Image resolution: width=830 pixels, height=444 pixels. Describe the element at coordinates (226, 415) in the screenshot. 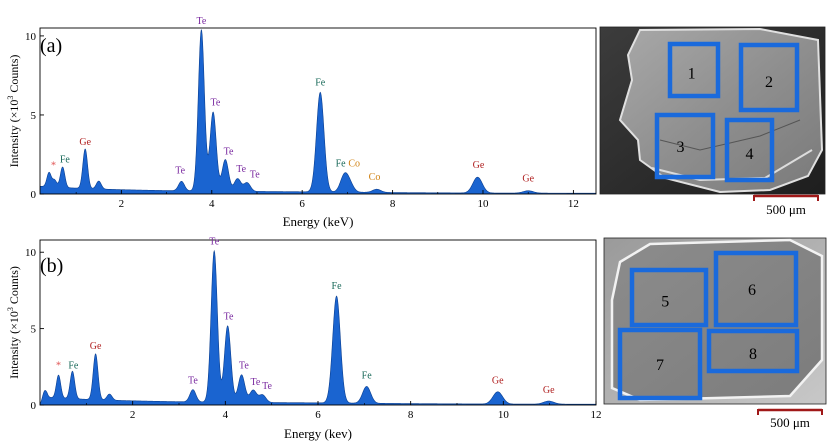

I see `x-tick-label-b-4: 4` at that location.